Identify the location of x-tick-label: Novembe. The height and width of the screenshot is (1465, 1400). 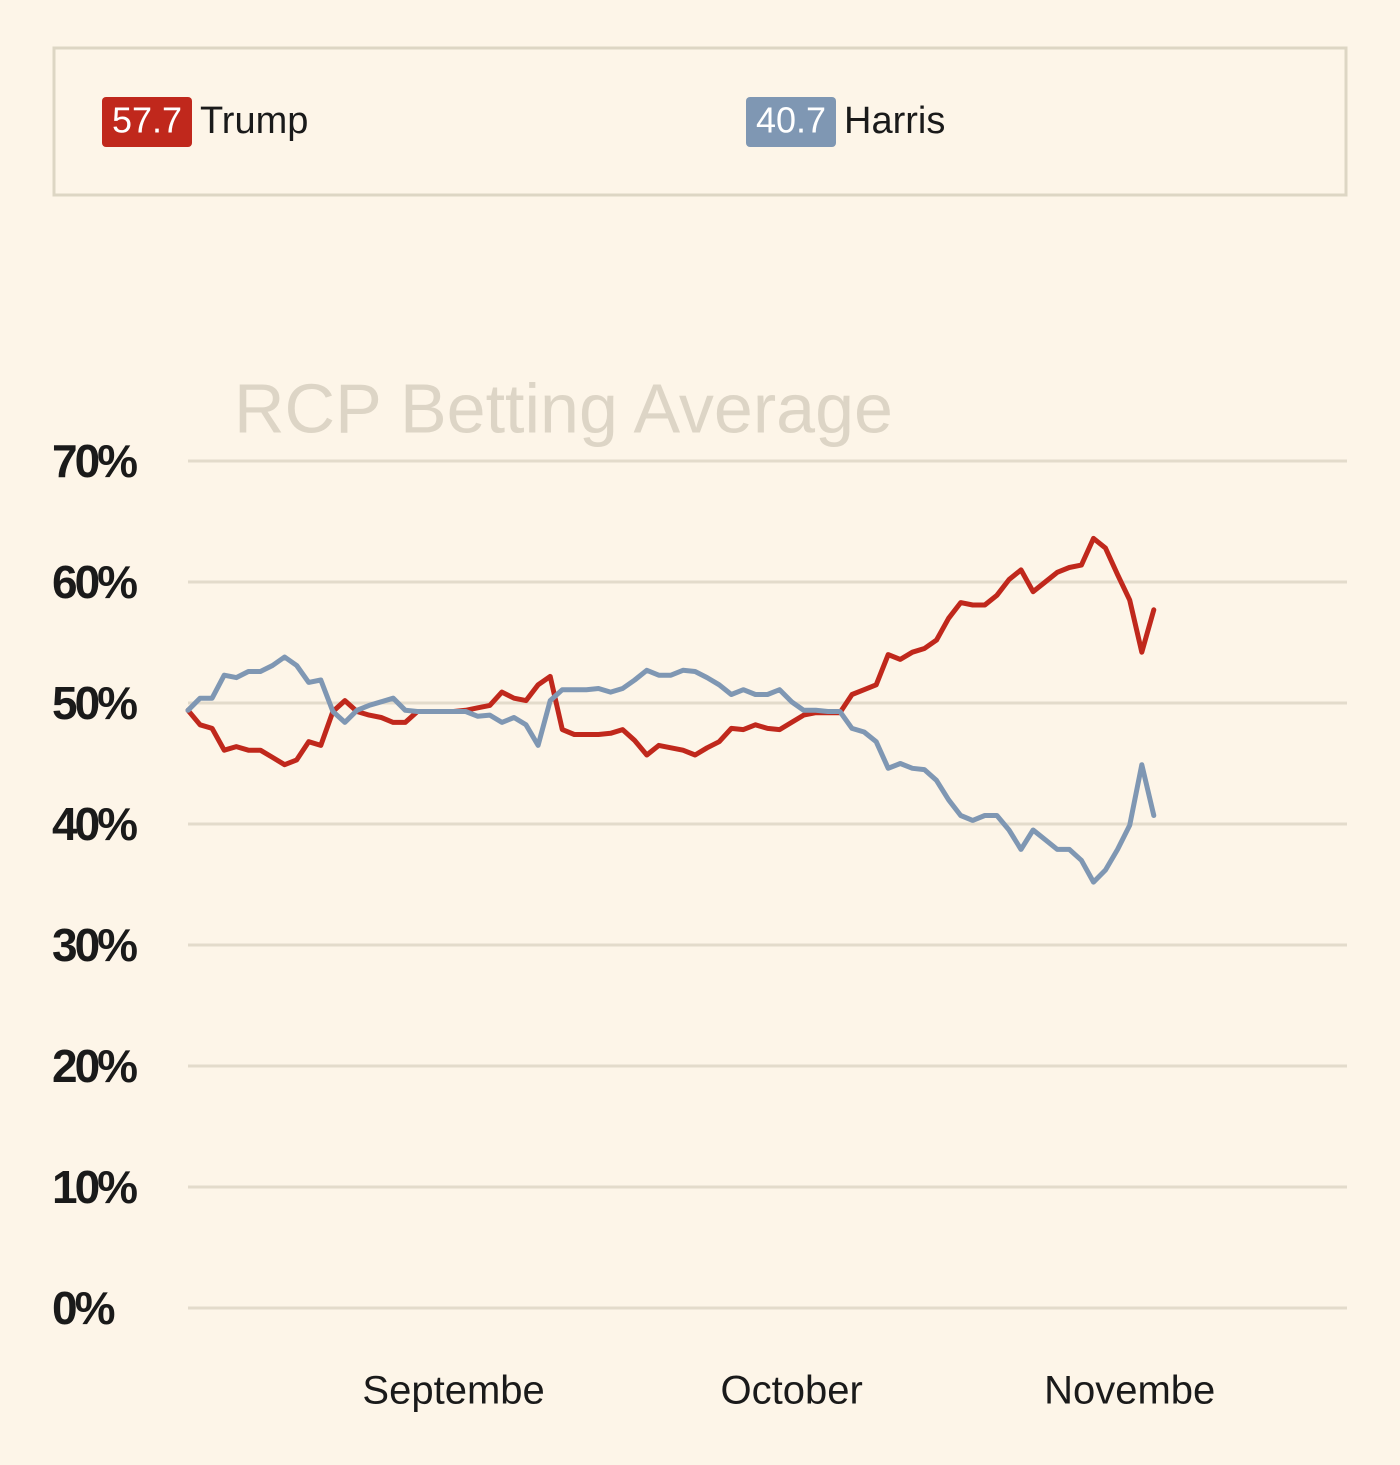
(1129, 1391).